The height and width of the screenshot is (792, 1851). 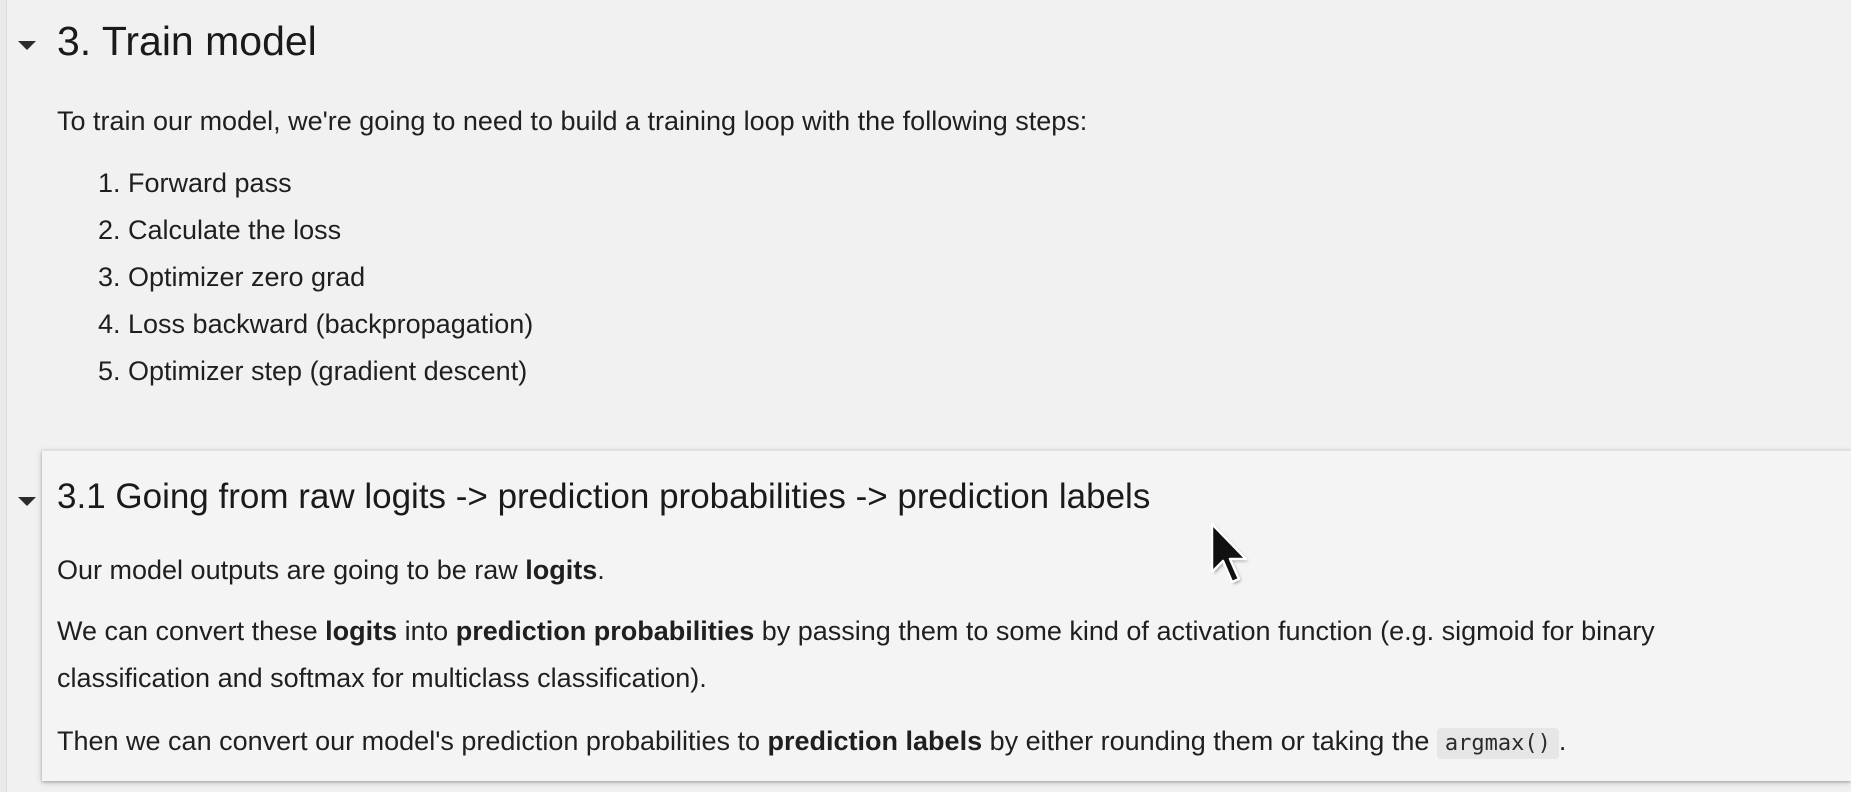 I want to click on text-run: We can convert these, so click(x=191, y=631).